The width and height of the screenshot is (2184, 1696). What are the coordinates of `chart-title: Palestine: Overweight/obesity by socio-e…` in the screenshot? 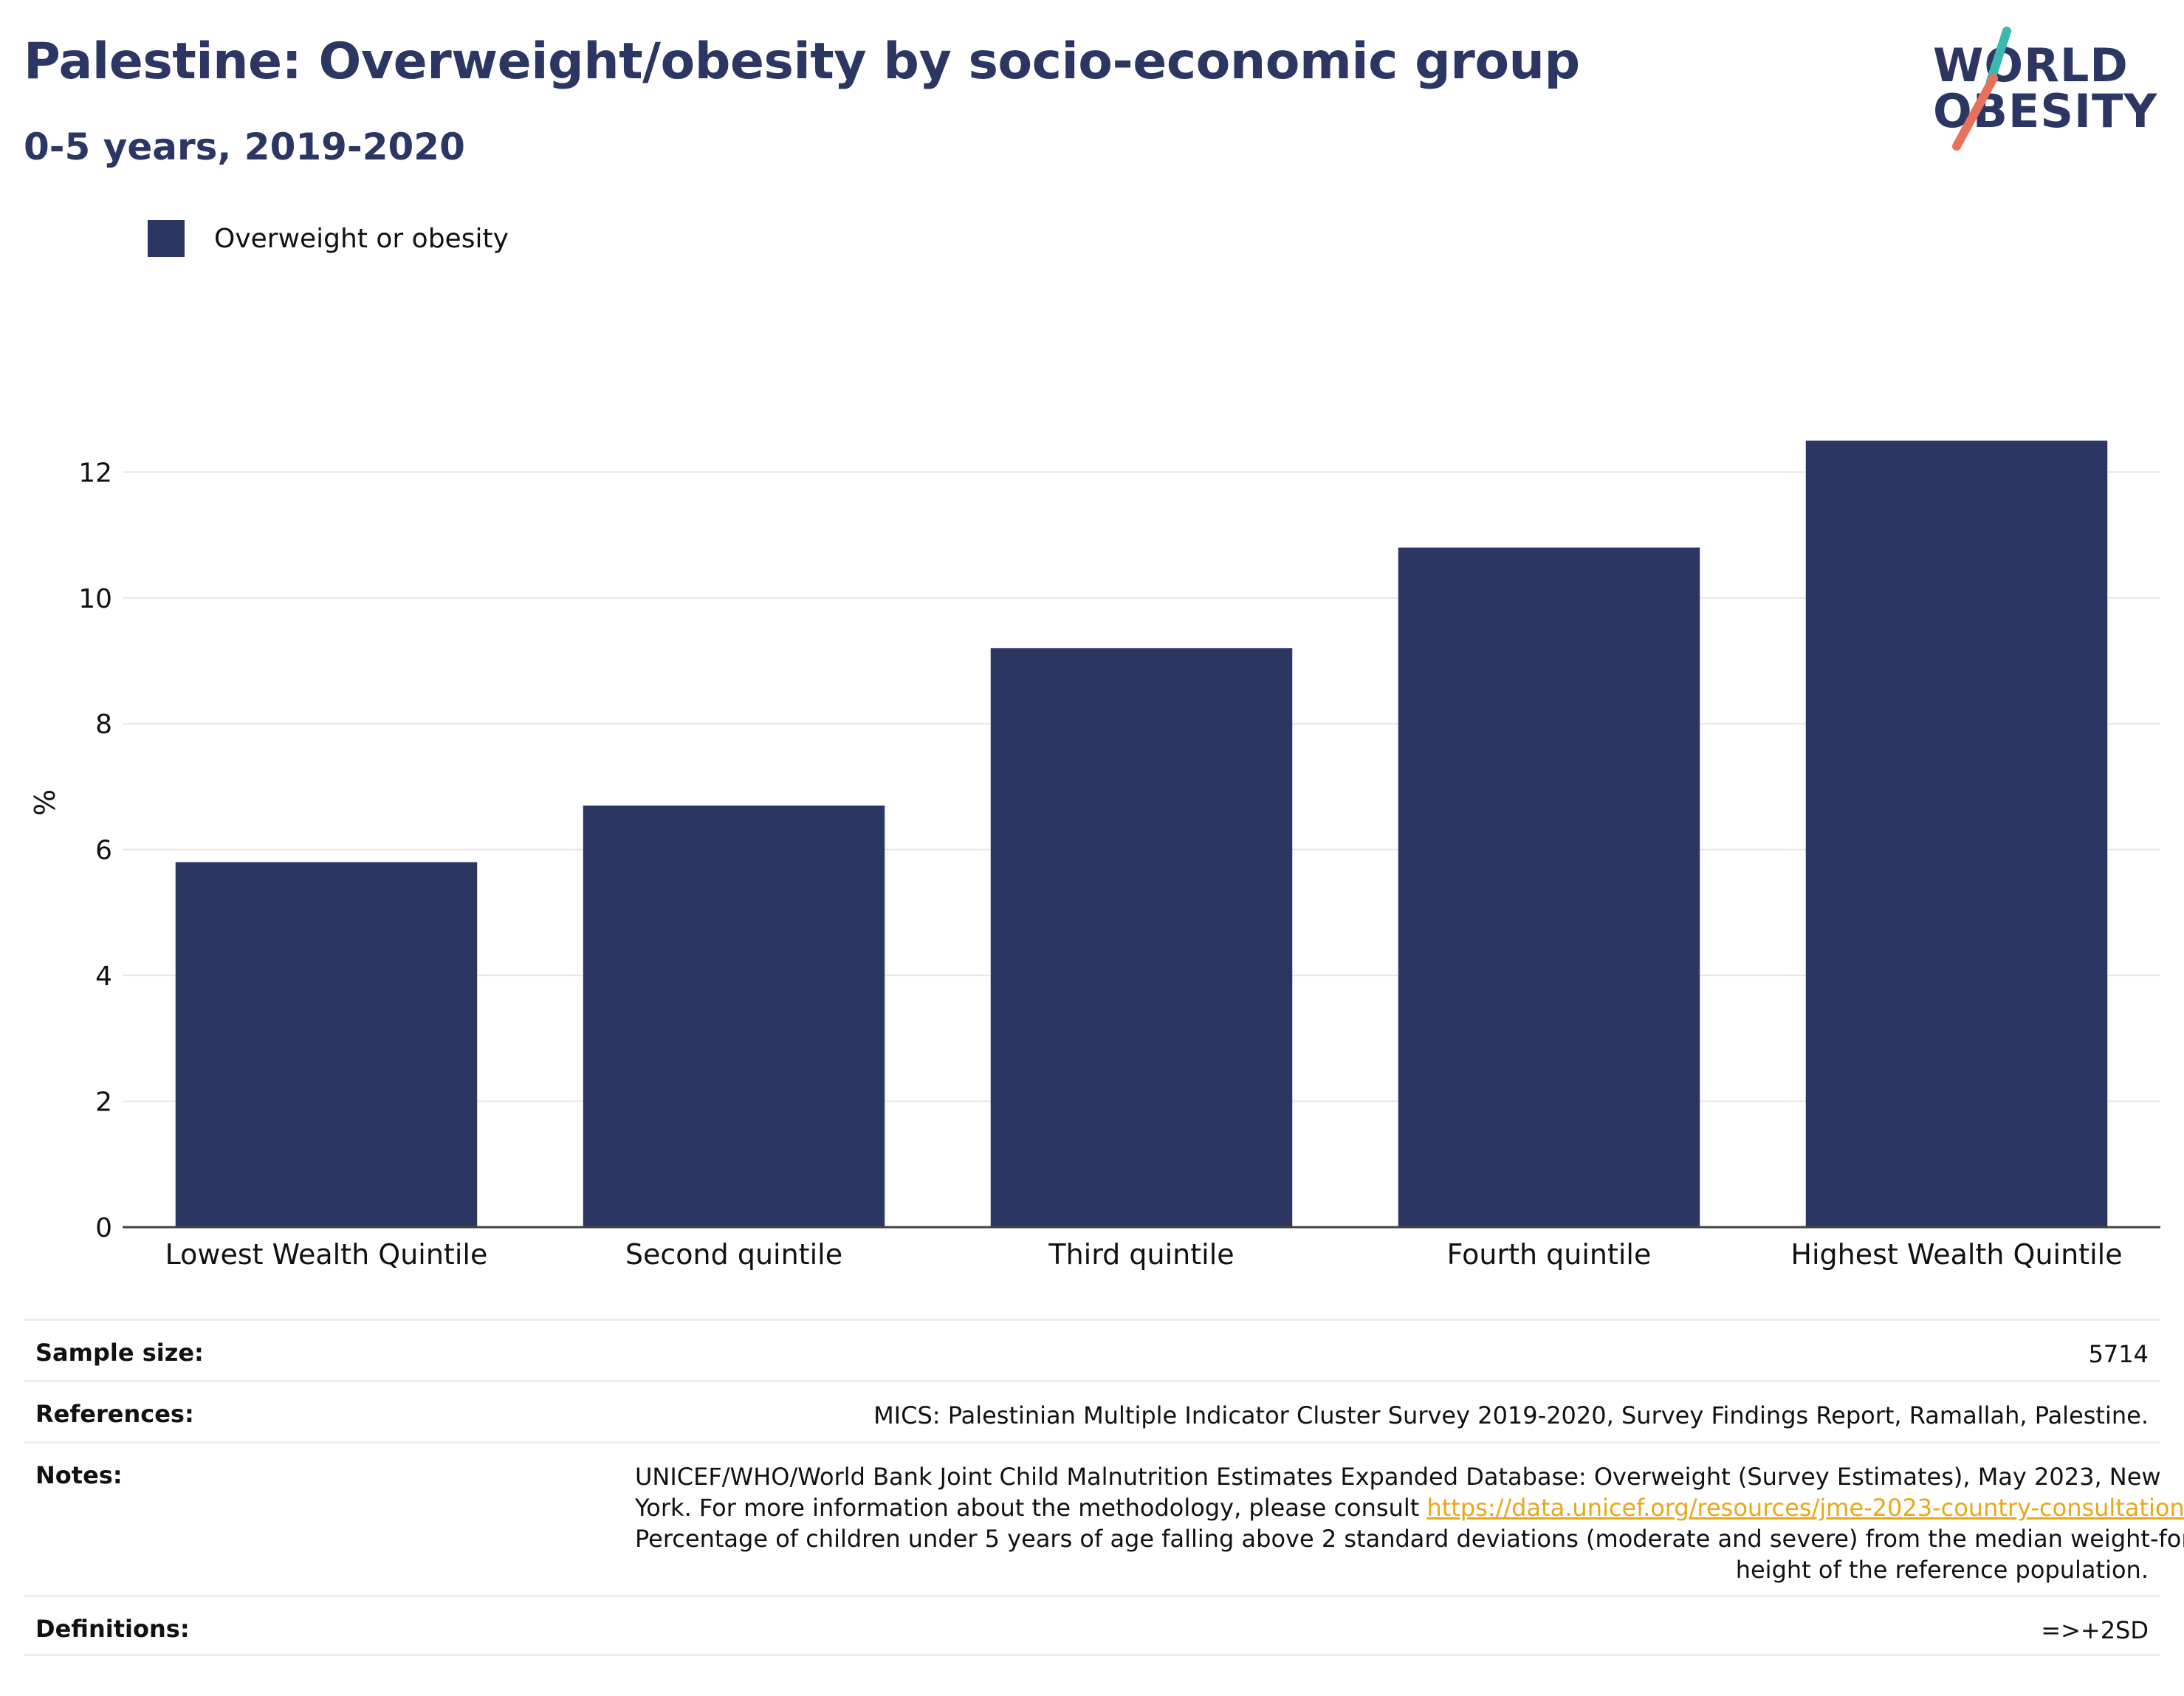 It's located at (802, 61).